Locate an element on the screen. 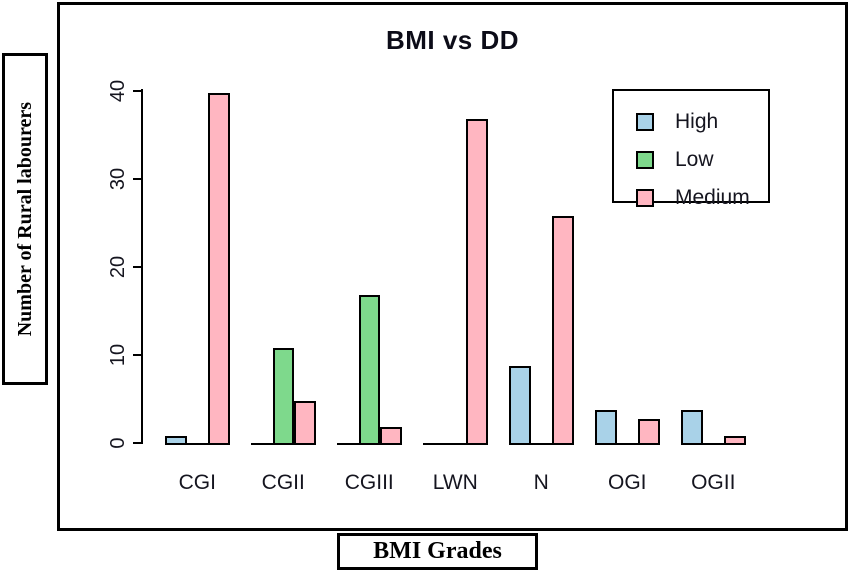 The image size is (854, 575). legend: High Low Medium is located at coordinates (691, 149).